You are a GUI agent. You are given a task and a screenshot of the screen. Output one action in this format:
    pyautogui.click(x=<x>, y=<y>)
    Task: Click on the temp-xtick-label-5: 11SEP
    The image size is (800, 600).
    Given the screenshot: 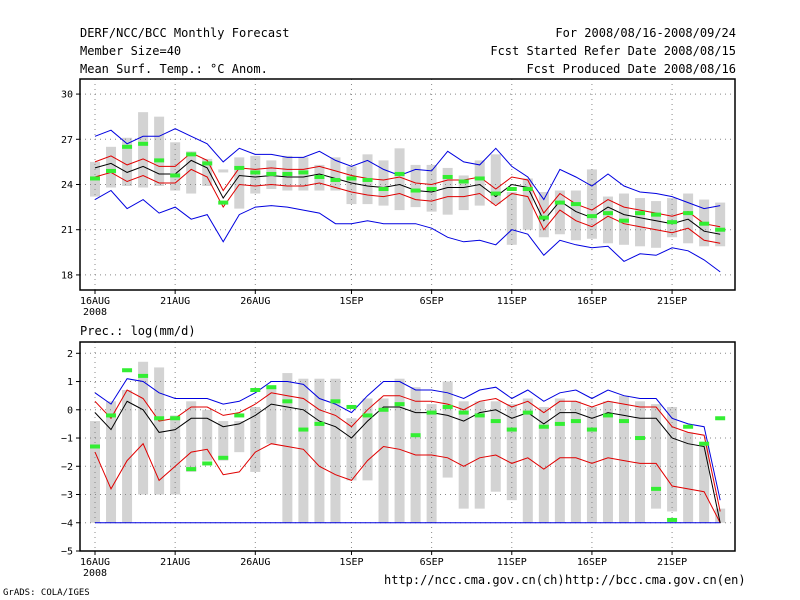 What is the action you would take?
    pyautogui.click(x=512, y=301)
    